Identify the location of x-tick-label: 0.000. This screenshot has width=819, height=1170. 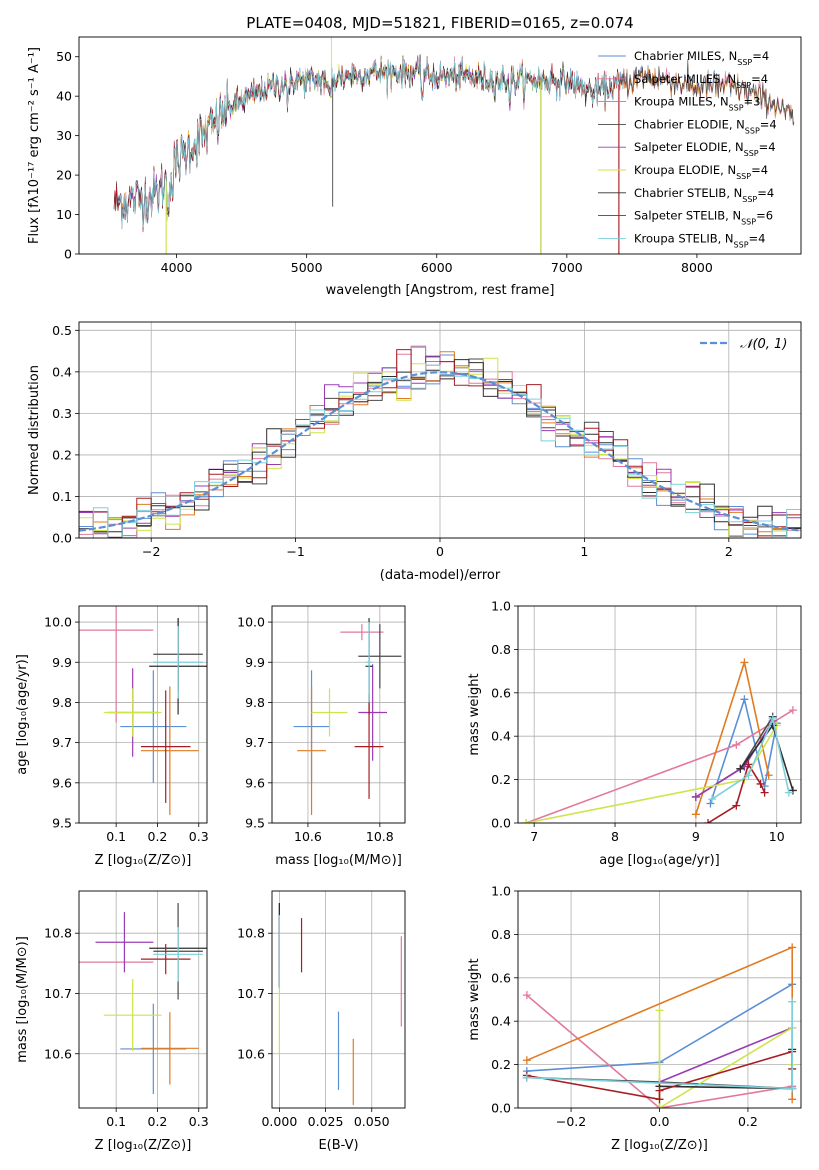
(279, 1121).